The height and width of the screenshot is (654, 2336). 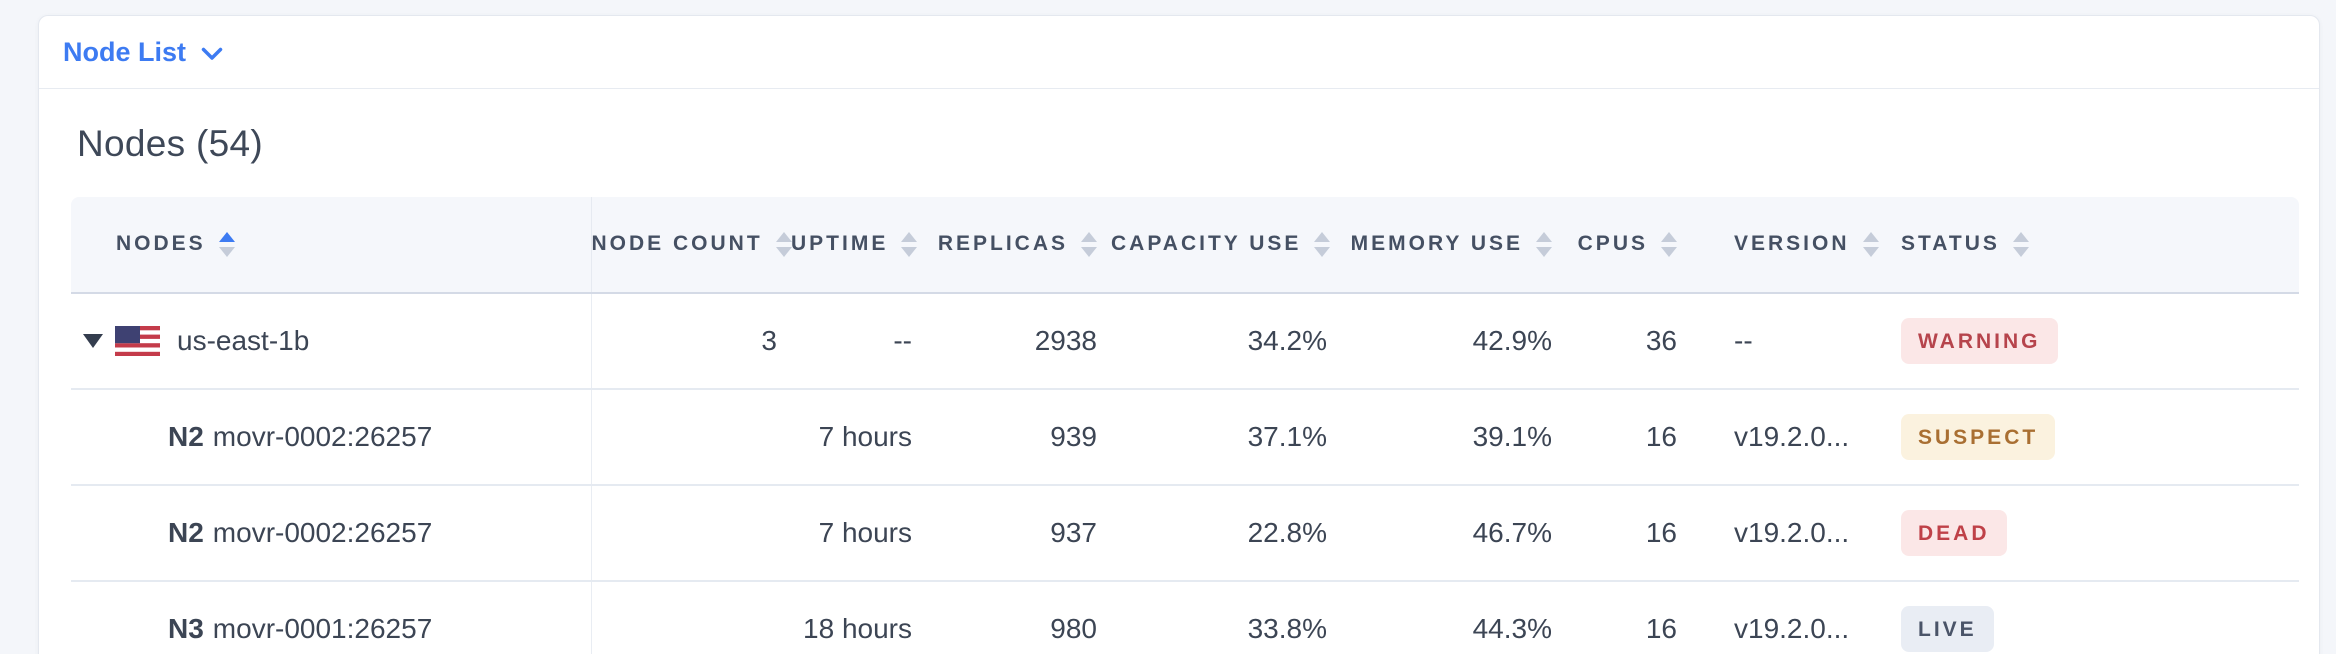 What do you see at coordinates (2080, 533) in the screenshot?
I see `cell-status: DEAD` at bounding box center [2080, 533].